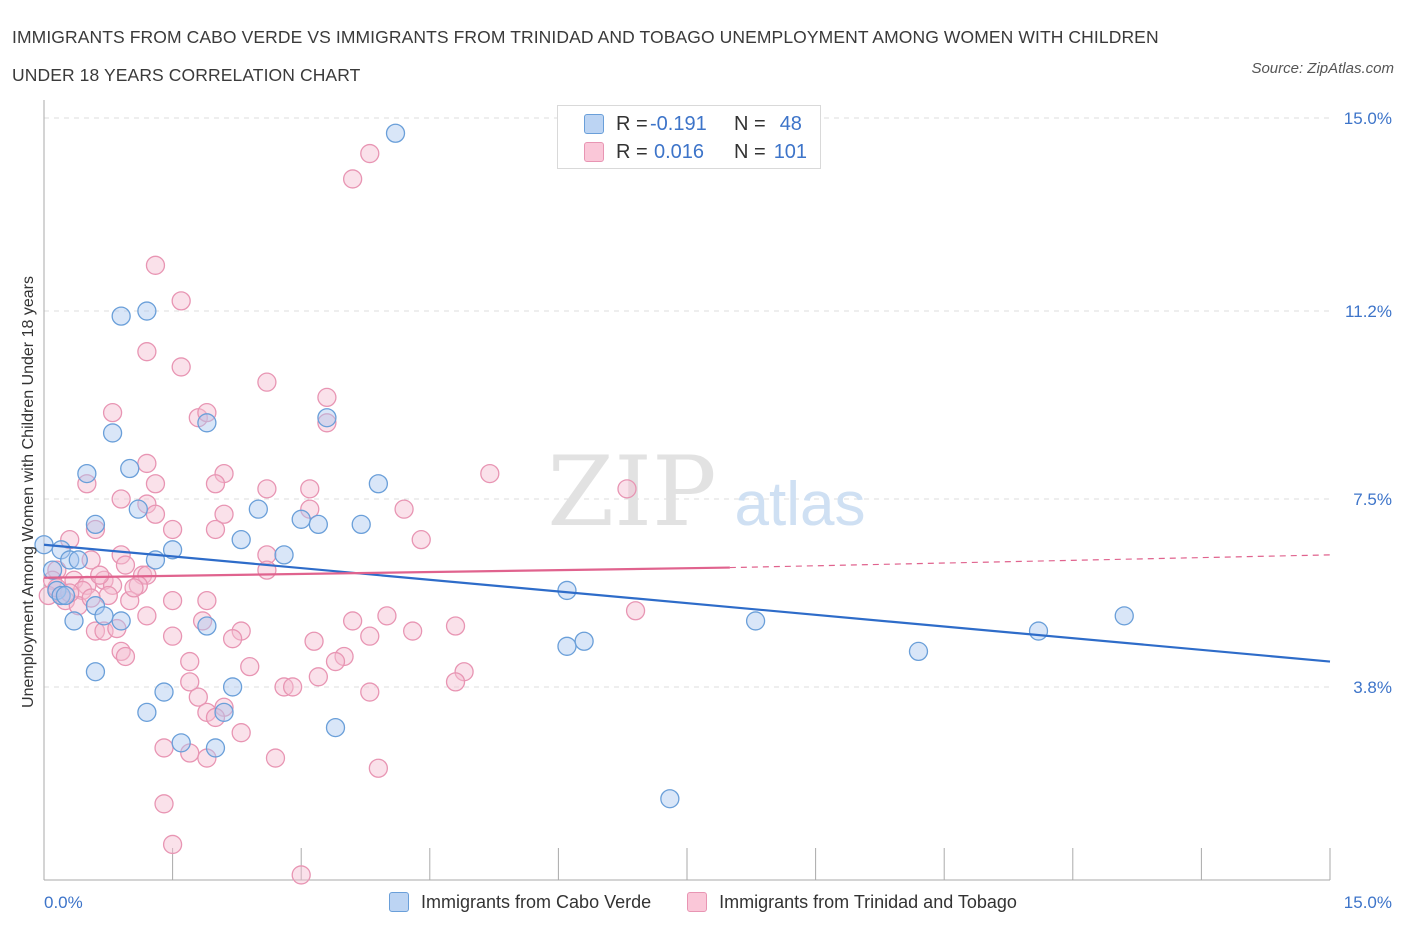 The height and width of the screenshot is (930, 1406). I want to click on legend-swatch-pink, so click(594, 152).